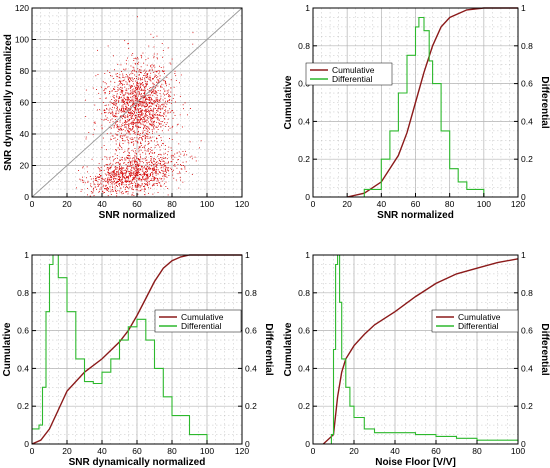  I want to click on y-tick-label: 0.6, so click(304, 84).